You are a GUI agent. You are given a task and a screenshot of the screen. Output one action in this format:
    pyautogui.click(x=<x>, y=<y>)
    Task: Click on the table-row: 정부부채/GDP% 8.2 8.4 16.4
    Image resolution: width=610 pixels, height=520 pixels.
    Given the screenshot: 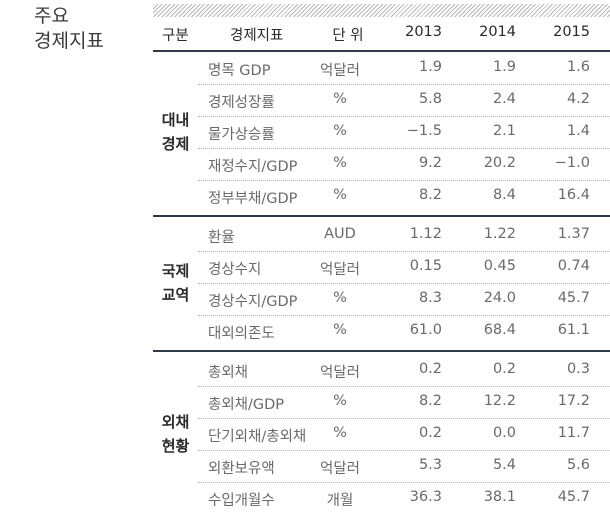 What is the action you would take?
    pyautogui.click(x=404, y=196)
    